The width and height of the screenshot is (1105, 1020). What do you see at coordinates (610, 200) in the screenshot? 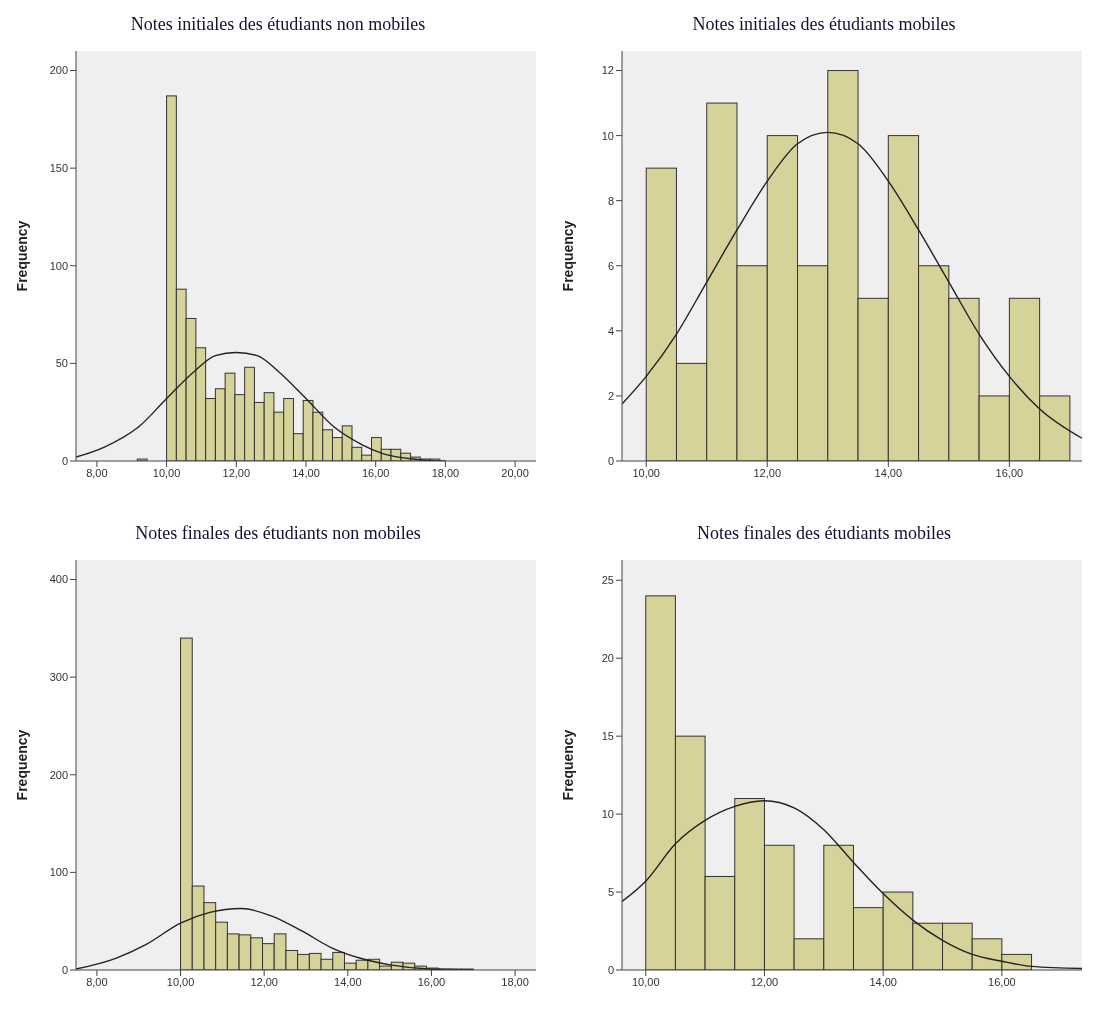
I see `y-tick-label: 8` at bounding box center [610, 200].